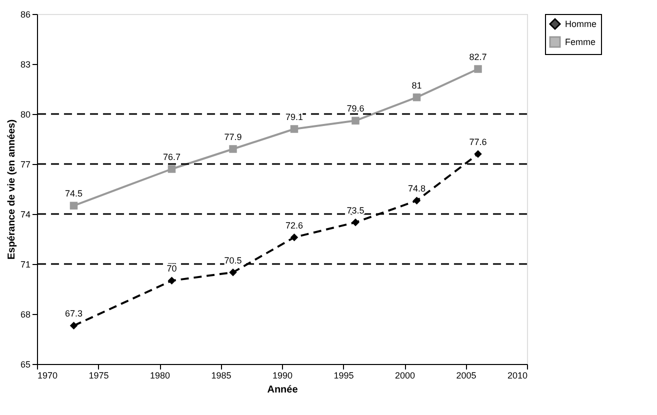 Image resolution: width=657 pixels, height=415 pixels. What do you see at coordinates (12, 189) in the screenshot?
I see `y-axis-title: Espérance de vie (en années)` at bounding box center [12, 189].